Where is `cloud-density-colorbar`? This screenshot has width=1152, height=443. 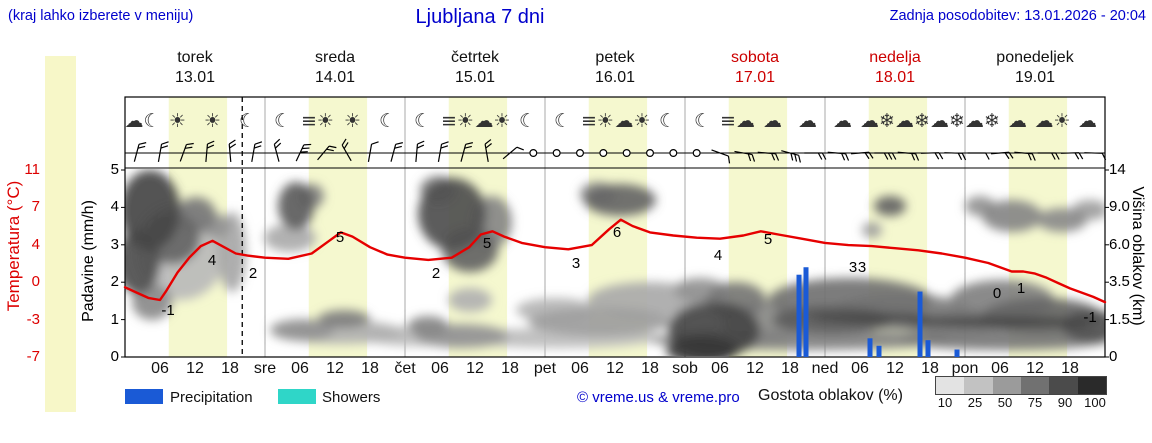
cloud-density-colorbar is located at coordinates (1021, 385).